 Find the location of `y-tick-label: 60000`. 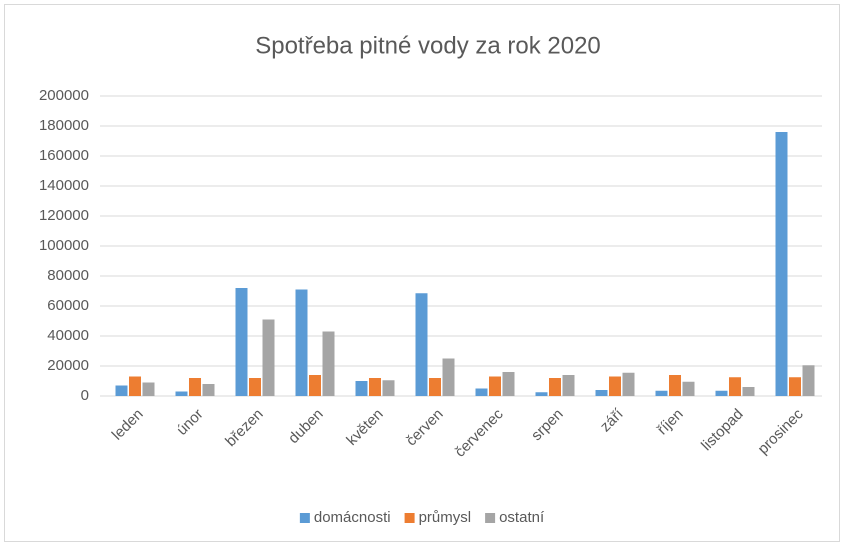

y-tick-label: 60000 is located at coordinates (68, 305).